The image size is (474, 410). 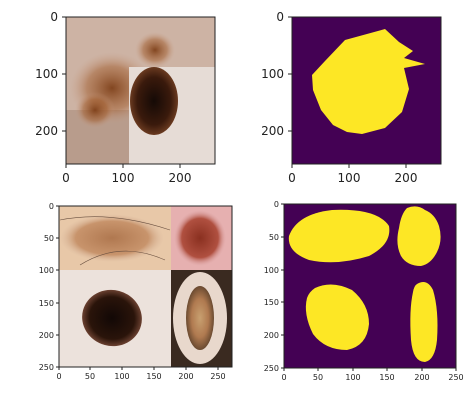 What do you see at coordinates (95, 110) in the screenshot?
I see `freckle-cluster-left` at bounding box center [95, 110].